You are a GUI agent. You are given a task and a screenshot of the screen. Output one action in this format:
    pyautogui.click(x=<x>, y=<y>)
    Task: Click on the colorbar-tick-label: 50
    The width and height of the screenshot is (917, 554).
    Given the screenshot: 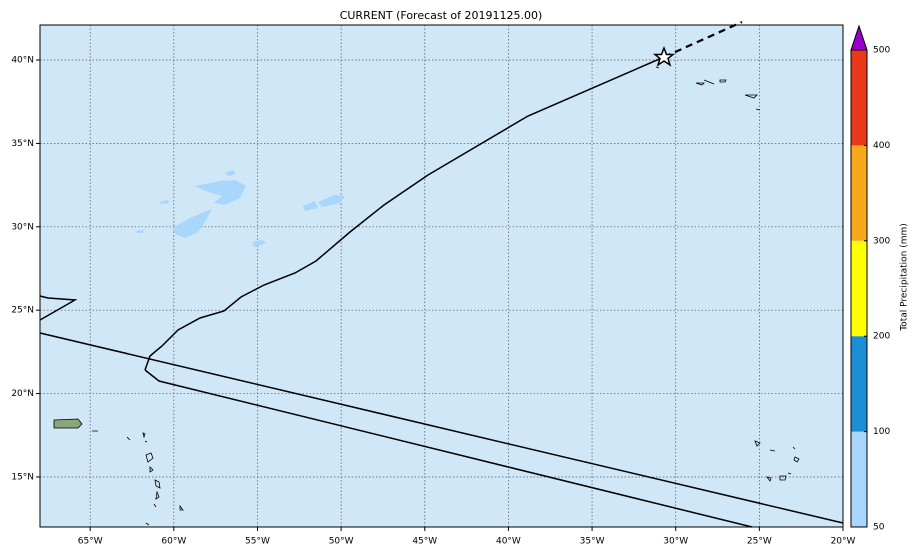 What is the action you would take?
    pyautogui.click(x=879, y=528)
    